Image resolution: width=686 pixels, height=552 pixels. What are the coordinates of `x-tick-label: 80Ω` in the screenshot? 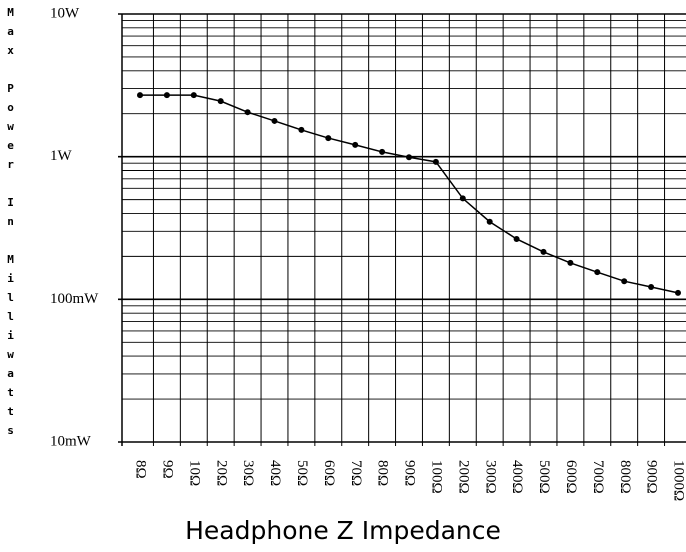 It's located at (383, 473).